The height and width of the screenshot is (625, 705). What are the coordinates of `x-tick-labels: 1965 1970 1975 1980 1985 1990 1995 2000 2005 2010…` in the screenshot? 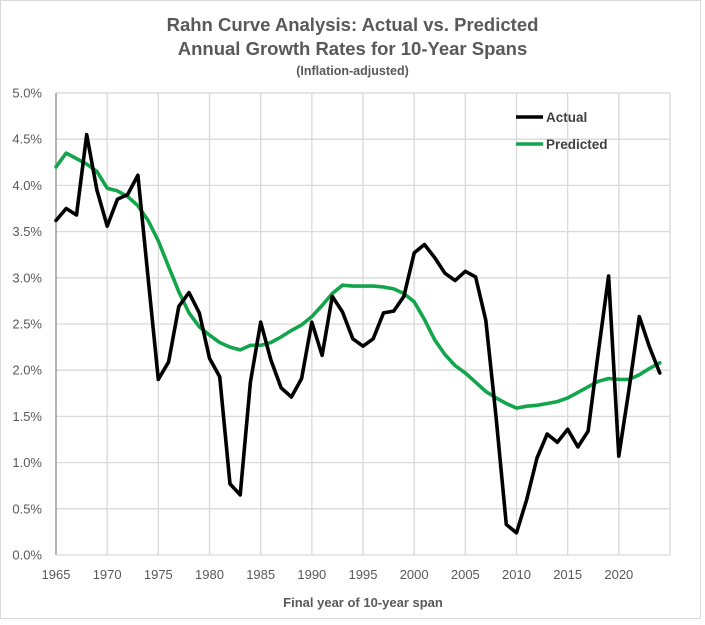 It's located at (338, 574).